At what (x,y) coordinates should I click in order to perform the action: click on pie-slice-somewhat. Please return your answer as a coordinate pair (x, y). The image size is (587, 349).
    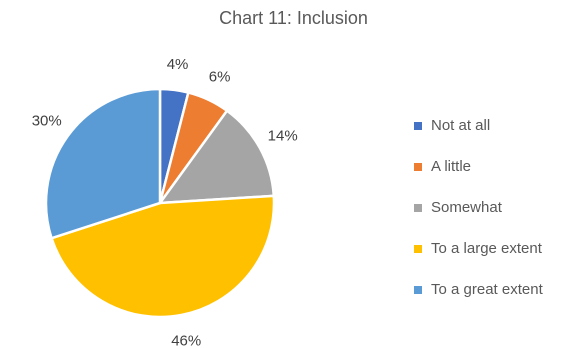
    Looking at the image, I should click on (216, 157).